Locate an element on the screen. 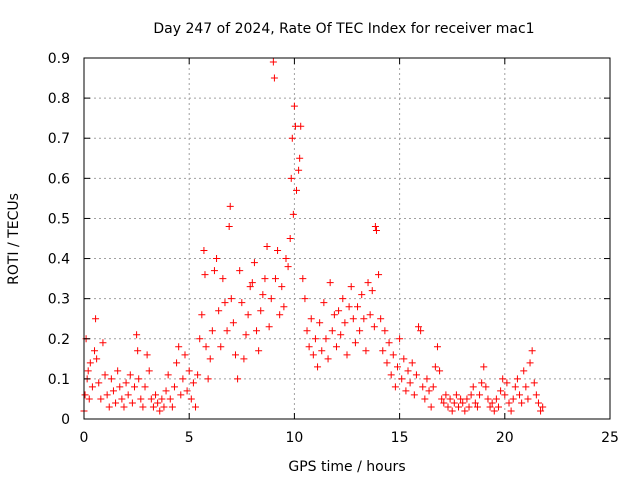 The width and height of the screenshot is (640, 485). y-tick-label: 0.5 is located at coordinates (59, 219).